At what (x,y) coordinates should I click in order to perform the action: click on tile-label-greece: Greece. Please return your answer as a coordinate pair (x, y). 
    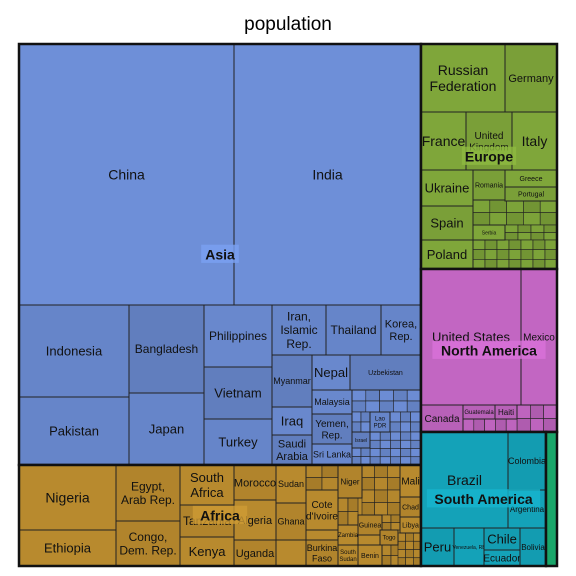
    Looking at the image, I should click on (531, 179).